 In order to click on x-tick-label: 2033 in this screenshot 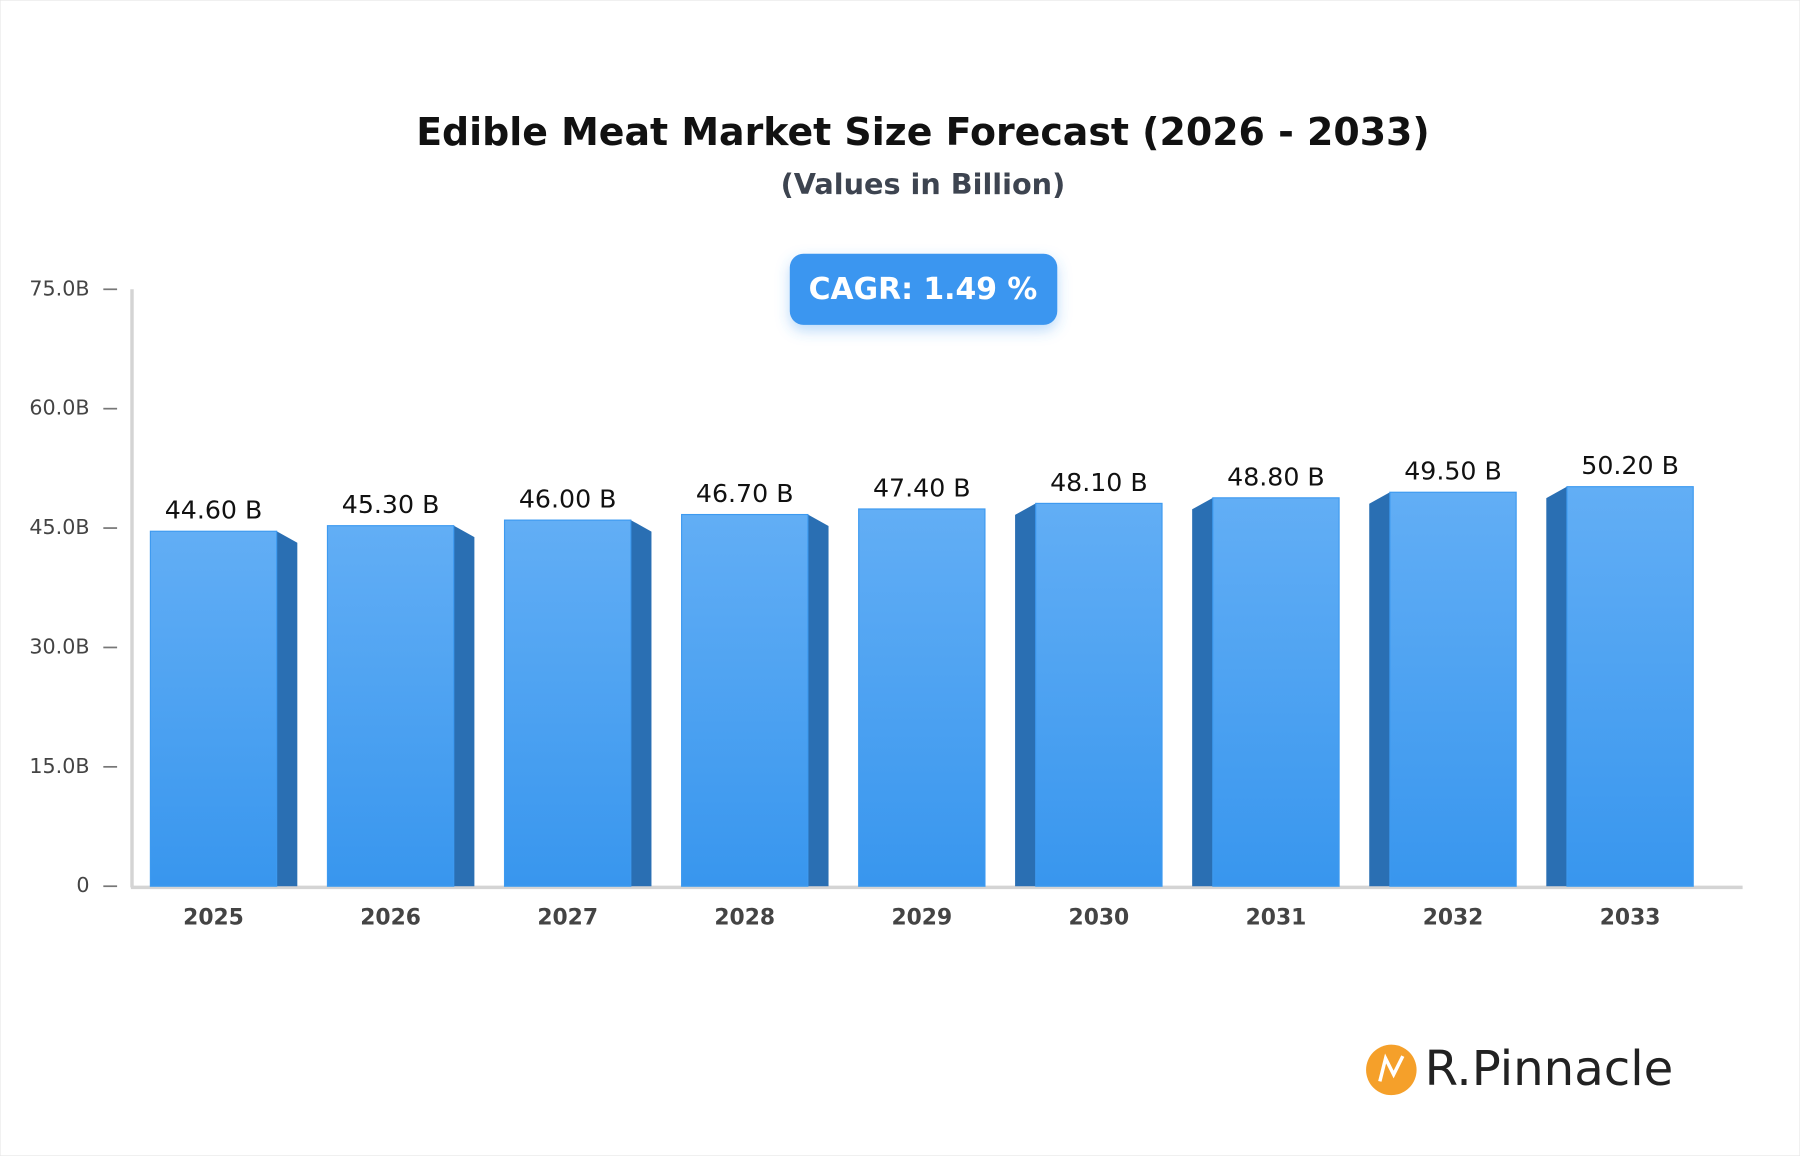, I will do `click(1630, 917)`.